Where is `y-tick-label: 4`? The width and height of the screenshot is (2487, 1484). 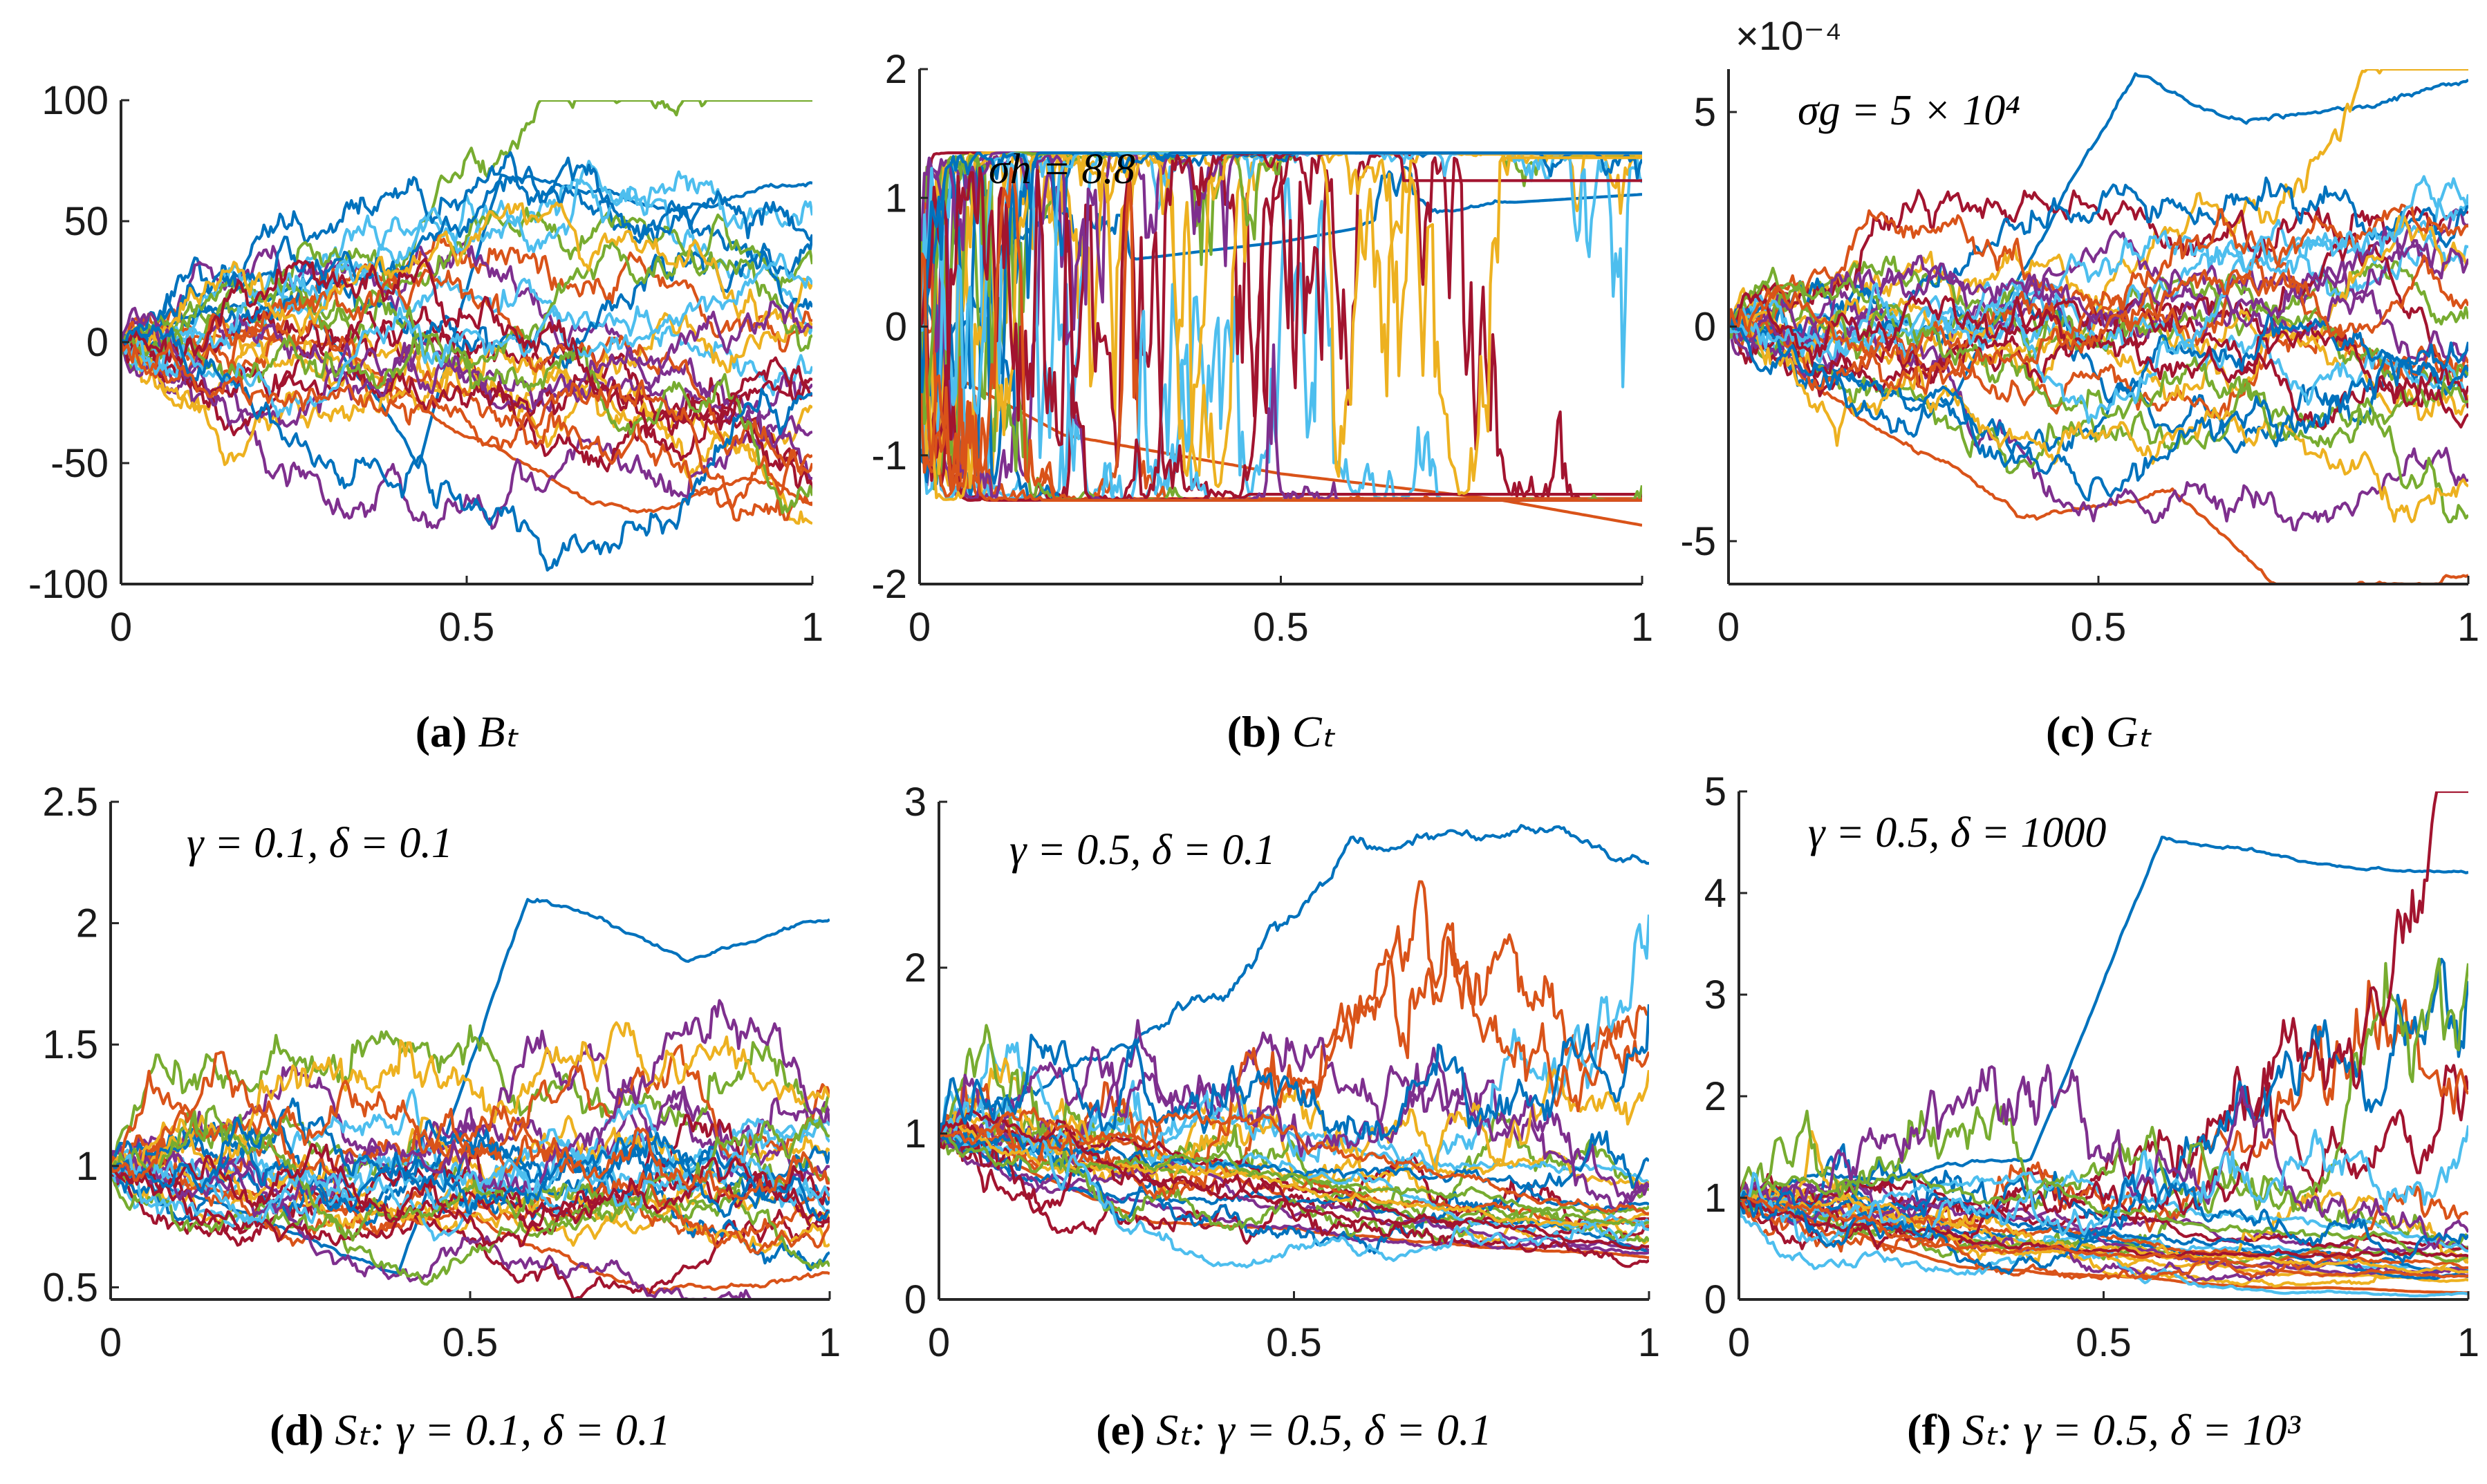
y-tick-label: 4 is located at coordinates (1715, 893).